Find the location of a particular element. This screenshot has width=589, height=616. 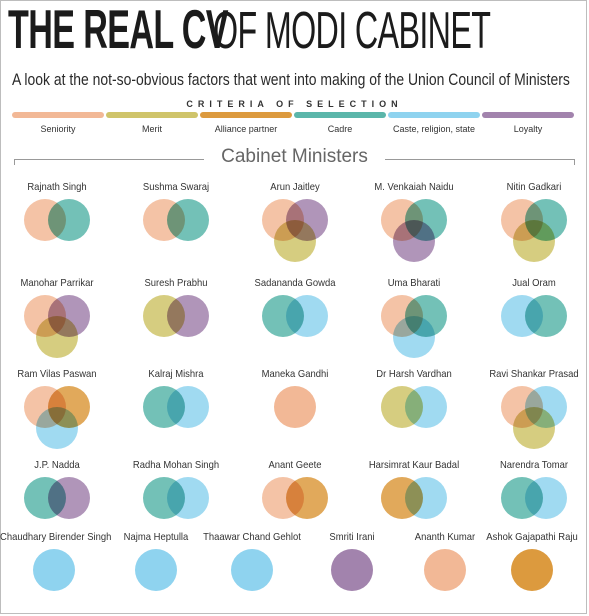

title-light: OF MODI CABINET is located at coordinates (352, 31).